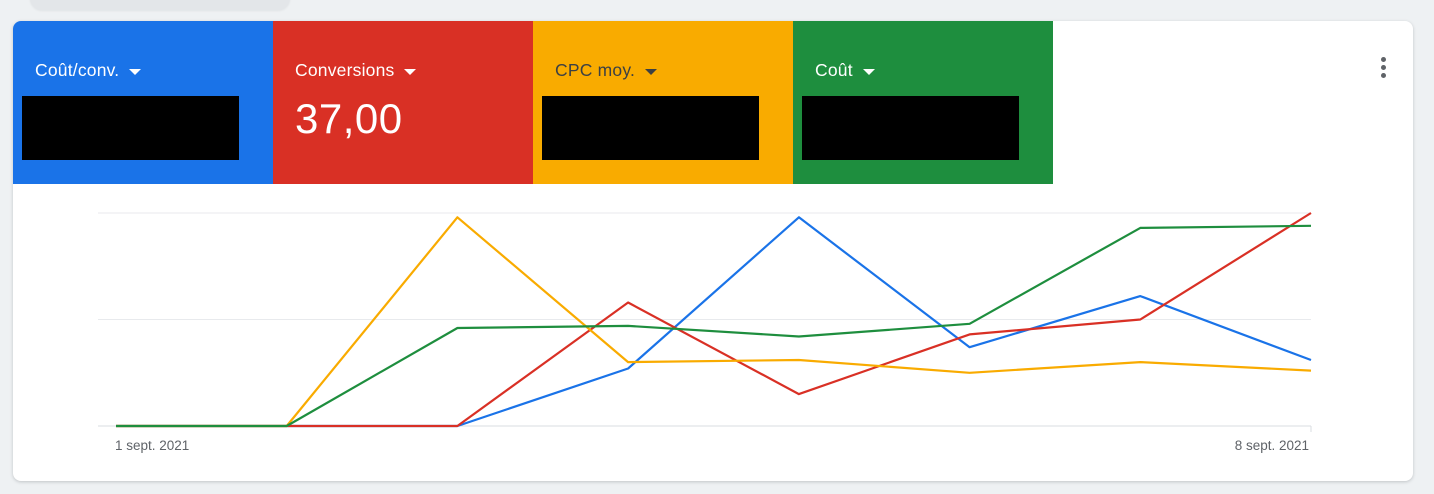 The image size is (1434, 494). What do you see at coordinates (160, 5) in the screenshot?
I see `top-tab-shadow` at bounding box center [160, 5].